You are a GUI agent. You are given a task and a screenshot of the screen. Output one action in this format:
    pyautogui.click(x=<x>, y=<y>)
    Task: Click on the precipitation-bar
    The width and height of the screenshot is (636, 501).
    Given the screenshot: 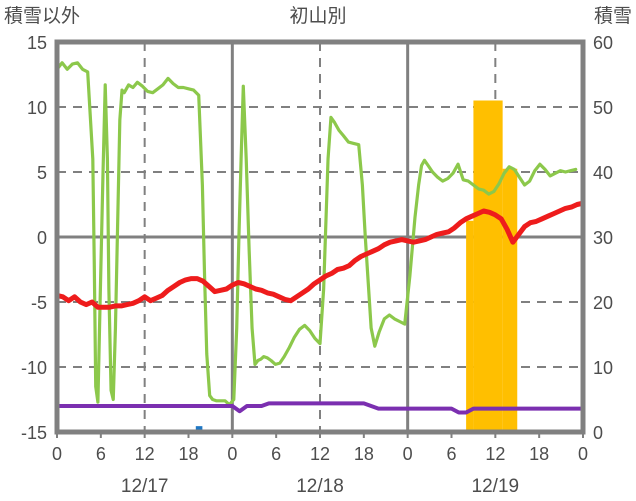 What is the action you would take?
    pyautogui.click(x=199, y=429)
    